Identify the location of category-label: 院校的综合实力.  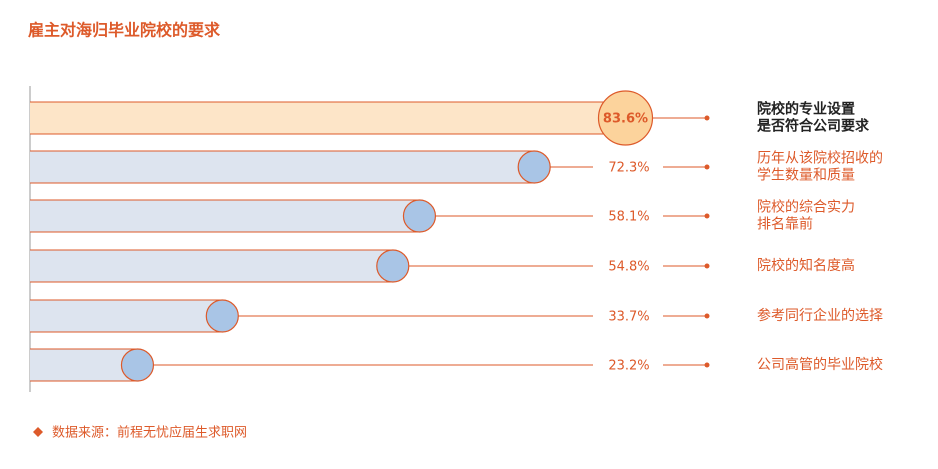
(806, 207).